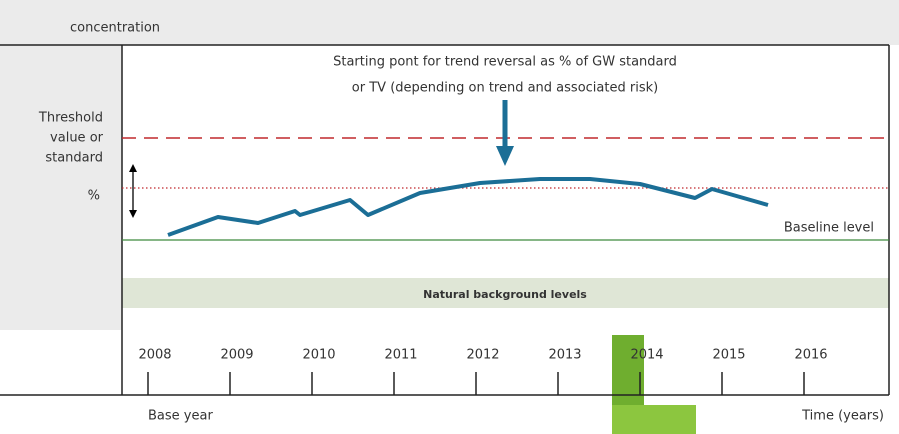 Image resolution: width=899 pixels, height=434 pixels. I want to click on year-label: 2016, so click(810, 355).